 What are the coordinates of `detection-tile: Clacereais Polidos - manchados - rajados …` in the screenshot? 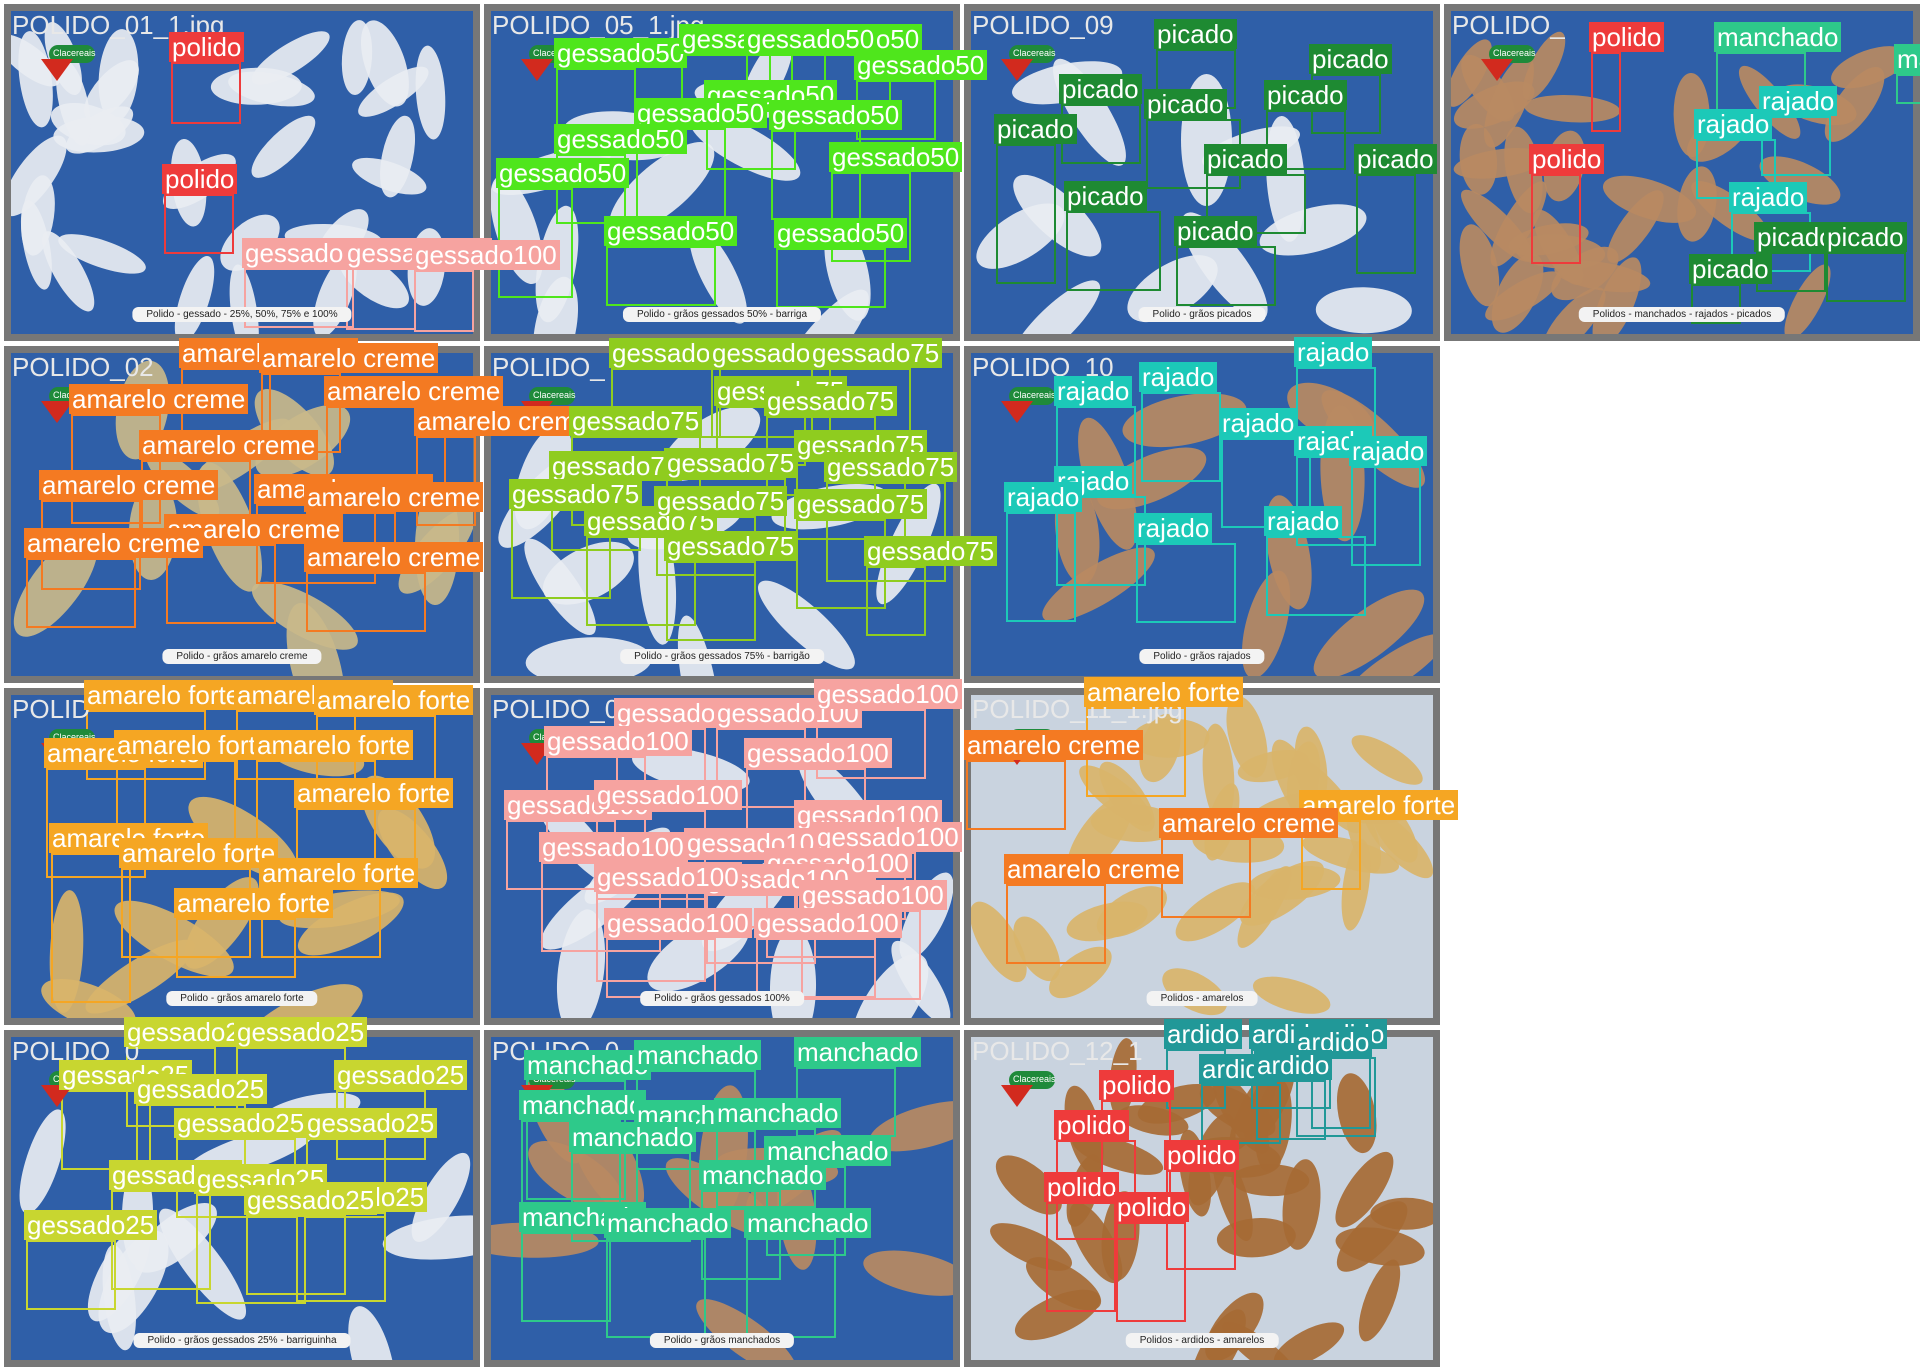 It's located at (1682, 172).